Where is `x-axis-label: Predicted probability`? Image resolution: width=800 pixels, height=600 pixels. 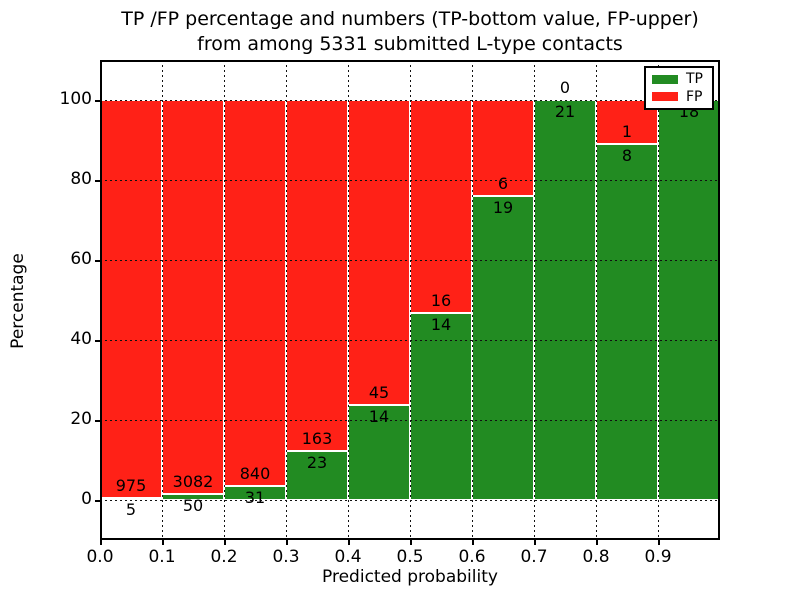
x-axis-label: Predicted probability is located at coordinates (410, 577).